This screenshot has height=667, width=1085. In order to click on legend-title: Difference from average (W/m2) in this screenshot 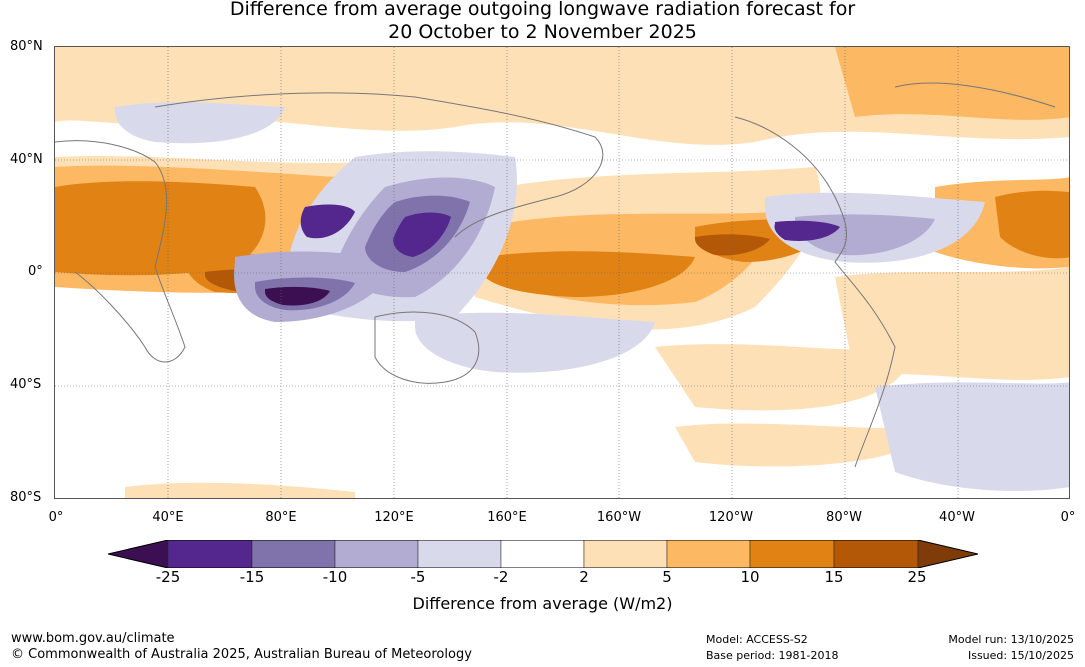, I will do `click(542, 603)`.